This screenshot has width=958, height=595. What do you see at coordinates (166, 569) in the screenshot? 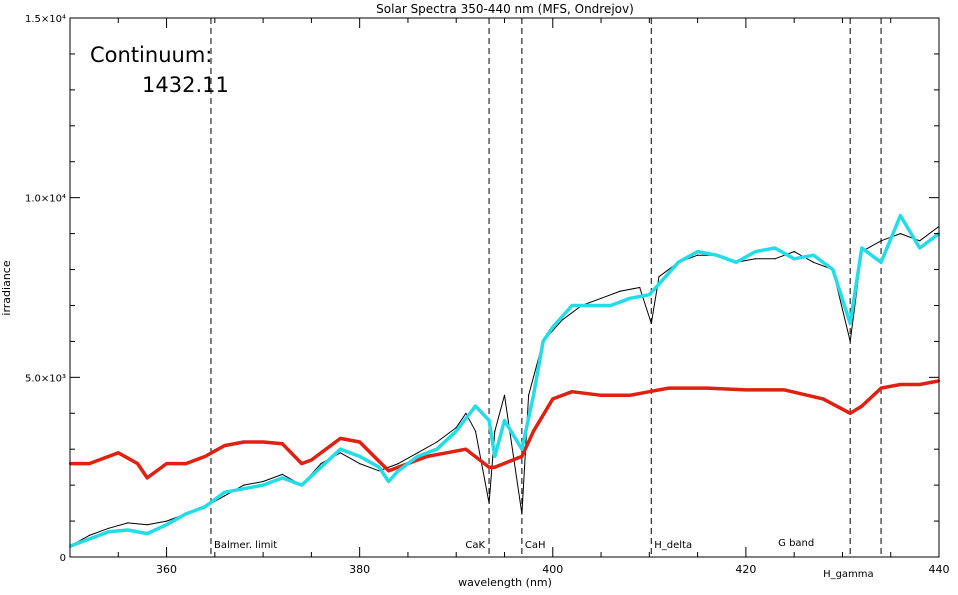
I see `x-tick-label: 360` at bounding box center [166, 569].